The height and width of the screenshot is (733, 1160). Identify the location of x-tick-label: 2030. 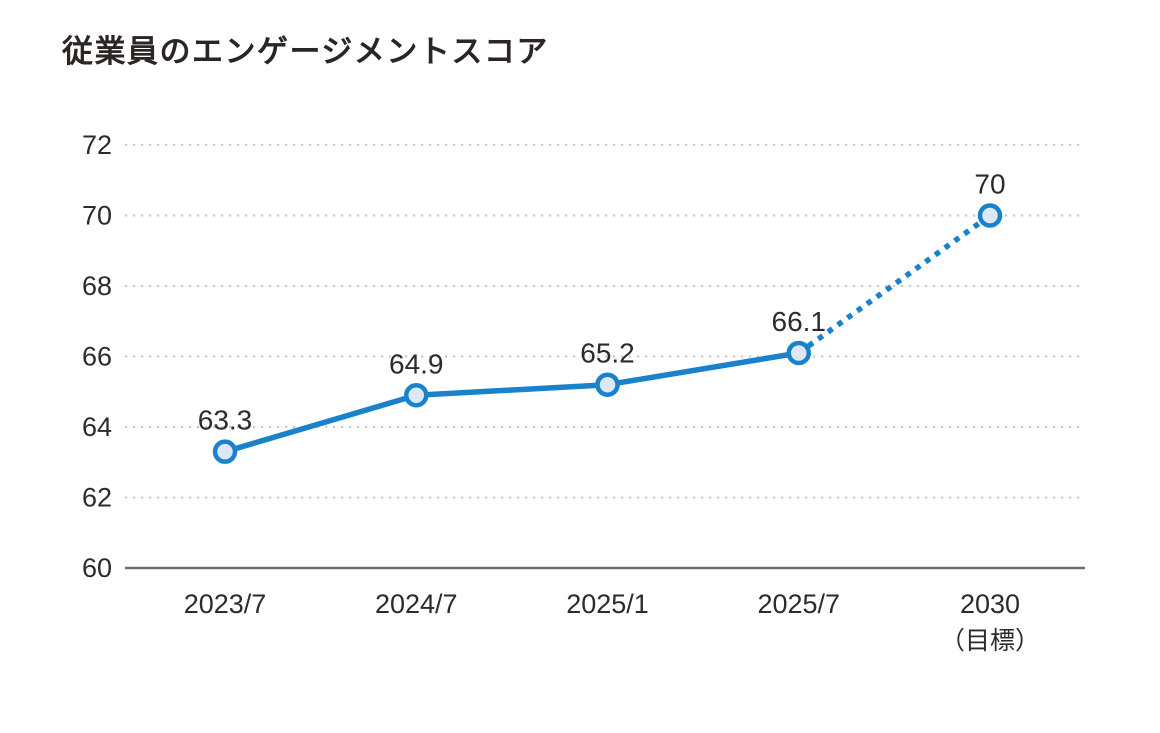
(990, 604).